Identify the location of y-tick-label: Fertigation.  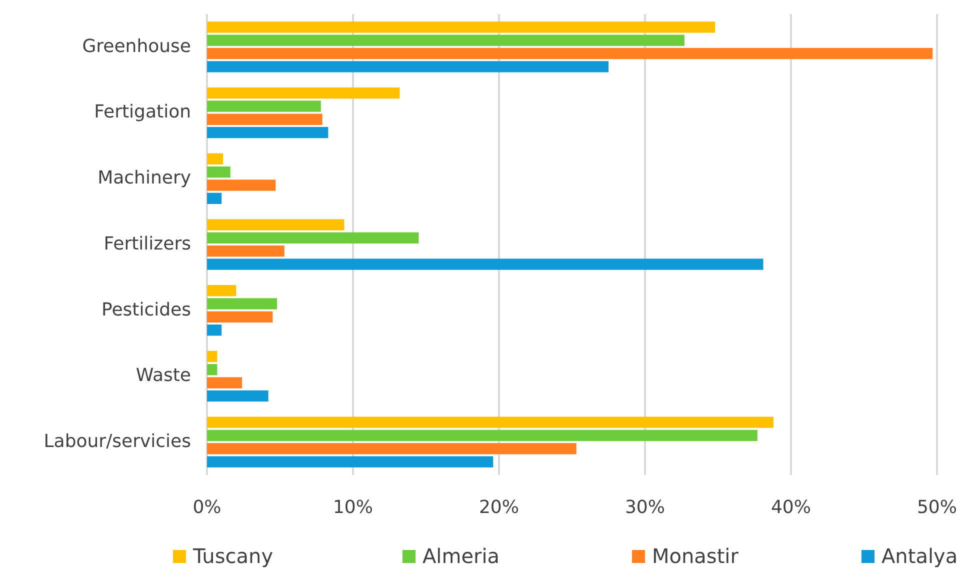
(142, 112).